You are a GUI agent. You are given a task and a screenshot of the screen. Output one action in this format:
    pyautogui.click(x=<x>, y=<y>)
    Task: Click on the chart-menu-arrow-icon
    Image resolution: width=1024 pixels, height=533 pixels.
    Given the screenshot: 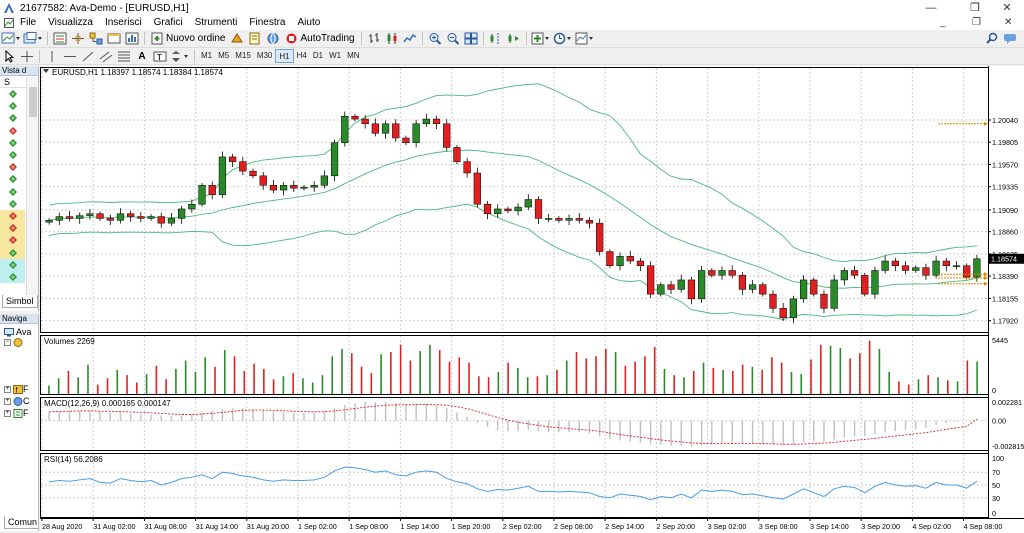 What is the action you would take?
    pyautogui.click(x=46, y=71)
    